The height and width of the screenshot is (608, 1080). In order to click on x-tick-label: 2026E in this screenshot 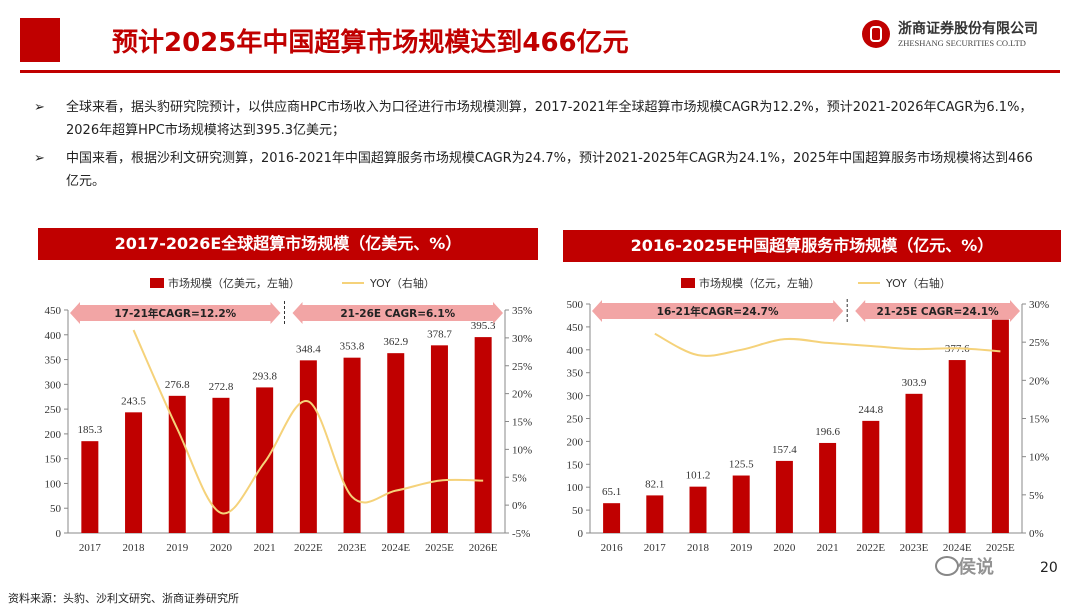, I will do `click(483, 548)`.